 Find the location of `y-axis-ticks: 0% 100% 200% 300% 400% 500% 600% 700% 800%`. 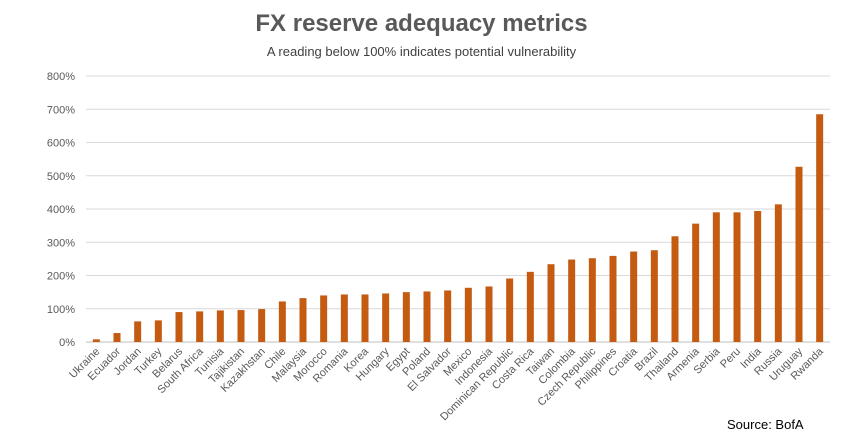

y-axis-ticks: 0% 100% 200% 300% 400% 500% 600% 700% 800% is located at coordinates (61, 210).